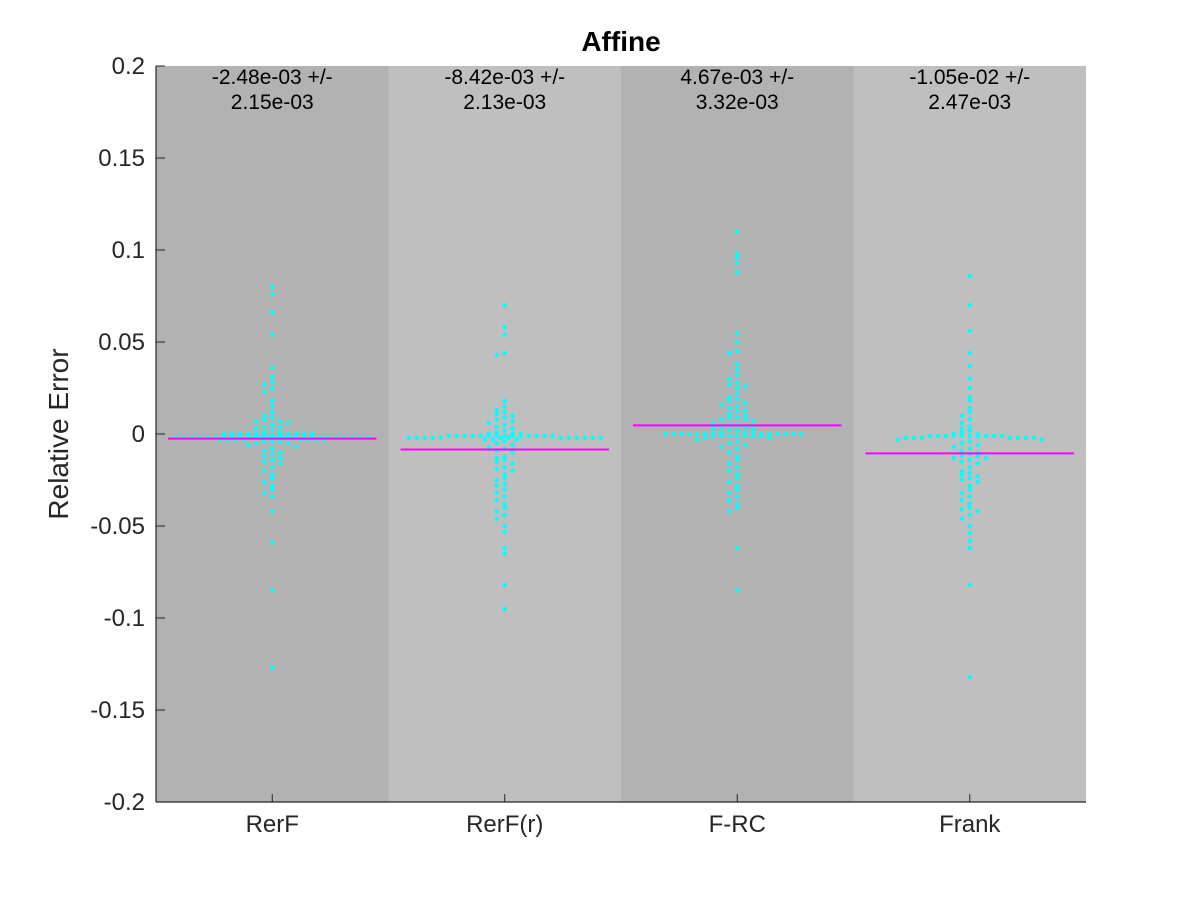 The image size is (1200, 900). Describe the element at coordinates (737, 824) in the screenshot. I see `x-tick-label: F-RC` at that location.